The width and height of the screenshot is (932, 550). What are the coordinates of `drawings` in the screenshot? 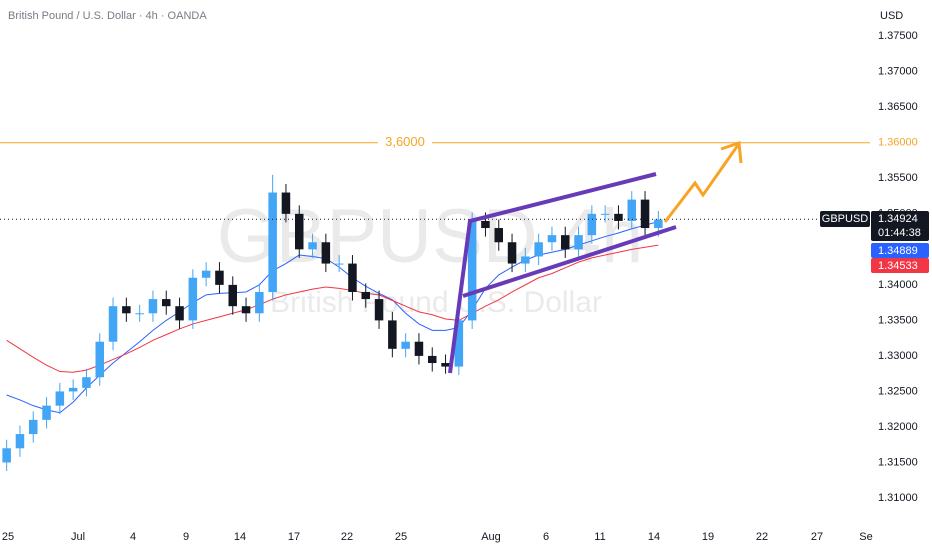 It's located at (595, 257).